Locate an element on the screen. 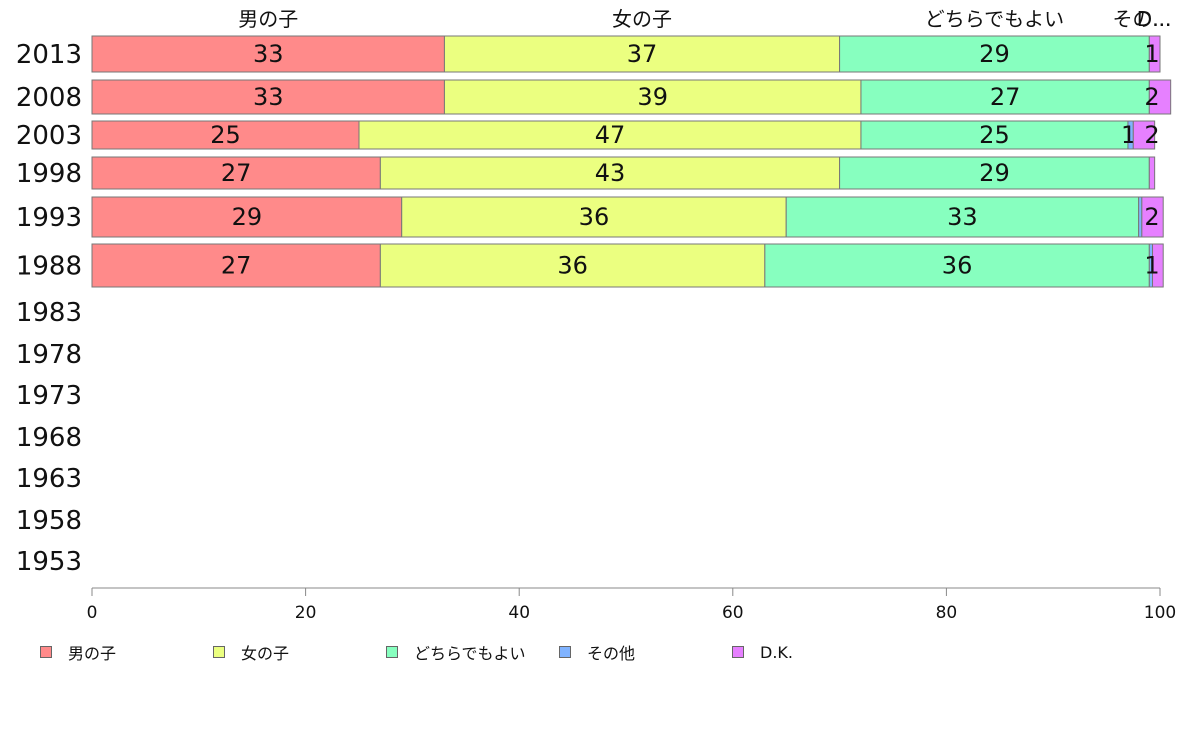 This screenshot has width=1188, height=736. year-label: 1988 is located at coordinates (49, 267).